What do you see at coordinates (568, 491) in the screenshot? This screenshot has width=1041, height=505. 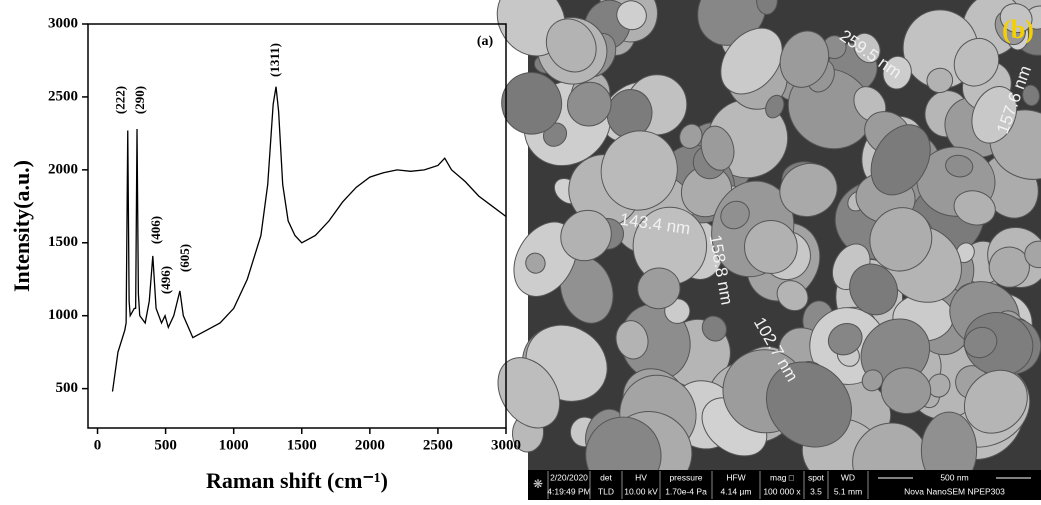 I see `info-text: 4:19:49 PM` at bounding box center [568, 491].